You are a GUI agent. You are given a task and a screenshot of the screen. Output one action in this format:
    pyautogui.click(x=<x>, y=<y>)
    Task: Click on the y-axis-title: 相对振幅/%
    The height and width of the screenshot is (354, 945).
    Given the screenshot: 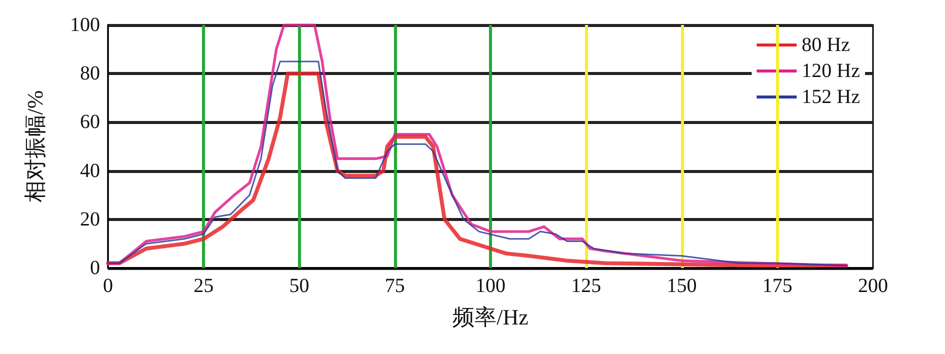 What is the action you would take?
    pyautogui.click(x=35, y=146)
    